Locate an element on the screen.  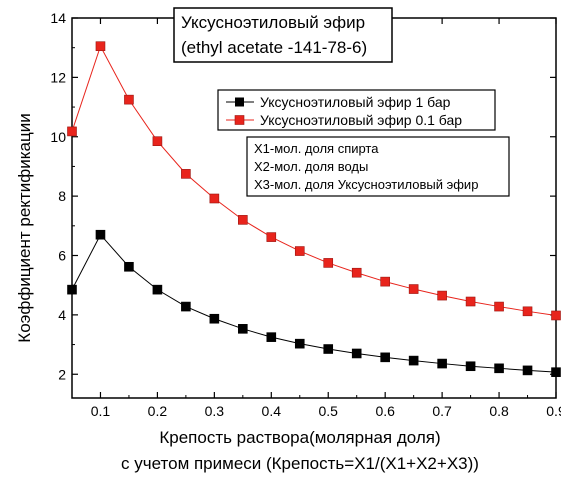
chart-title-line-1: Уксусноэтиловый эфир is located at coordinates (273, 22).